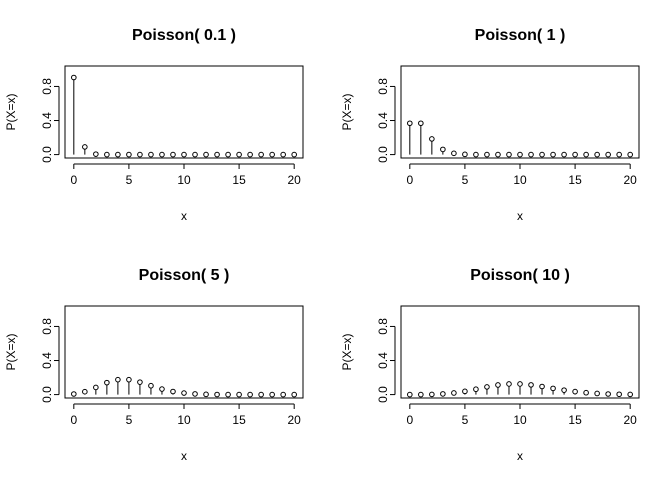 The width and height of the screenshot is (672, 480). Describe the element at coordinates (129, 420) in the screenshot. I see `x-tick-label: 5` at that location.